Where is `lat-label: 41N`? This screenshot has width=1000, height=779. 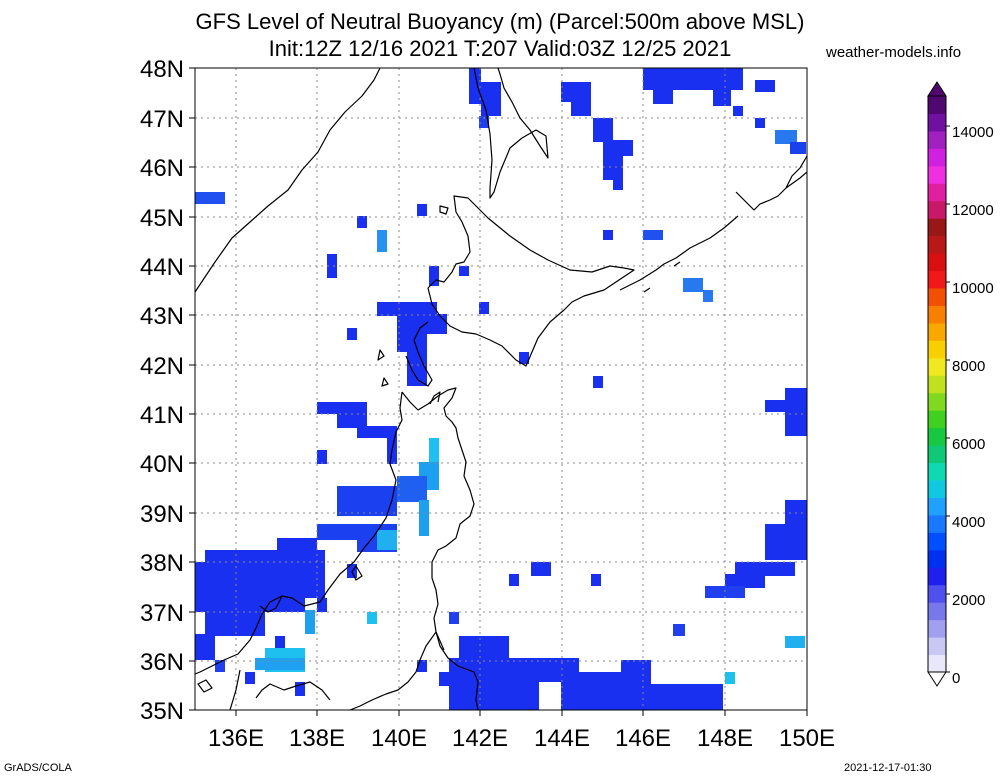 lat-label: 41N is located at coordinates (162, 415).